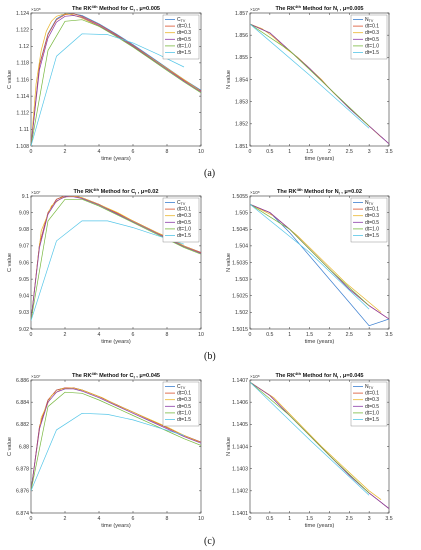 This screenshot has height=550, width=421. I want to click on y-tick-label: 1.5035, so click(240, 263).